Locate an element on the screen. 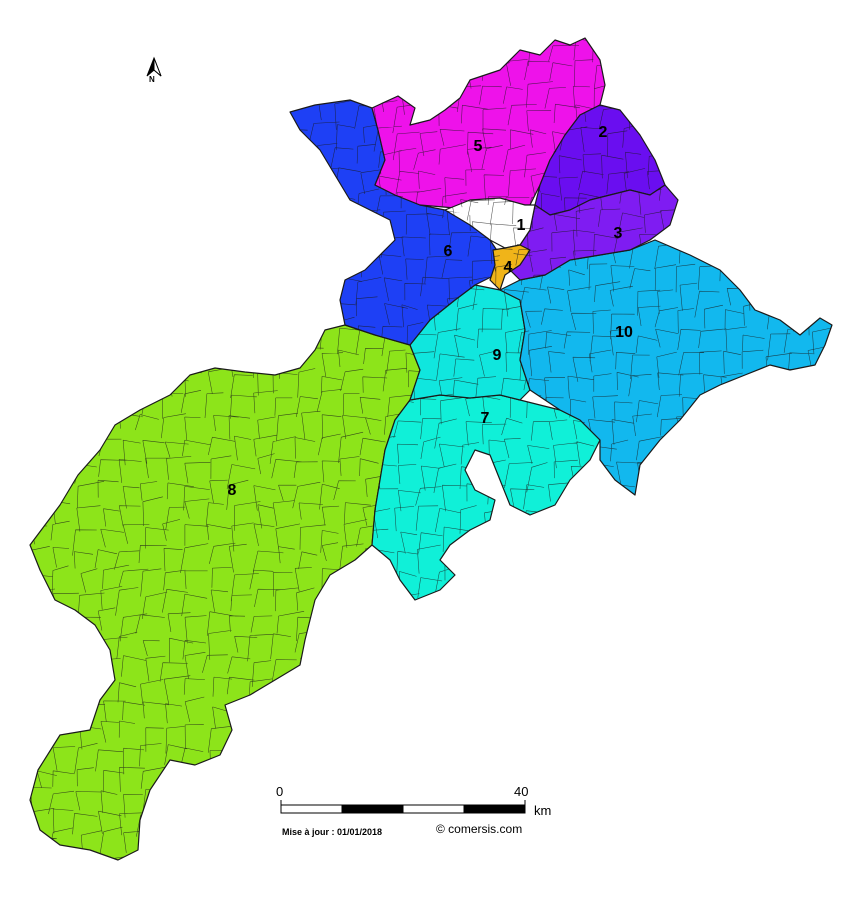 The image size is (862, 900). zone-label-1: 1 is located at coordinates (521, 225).